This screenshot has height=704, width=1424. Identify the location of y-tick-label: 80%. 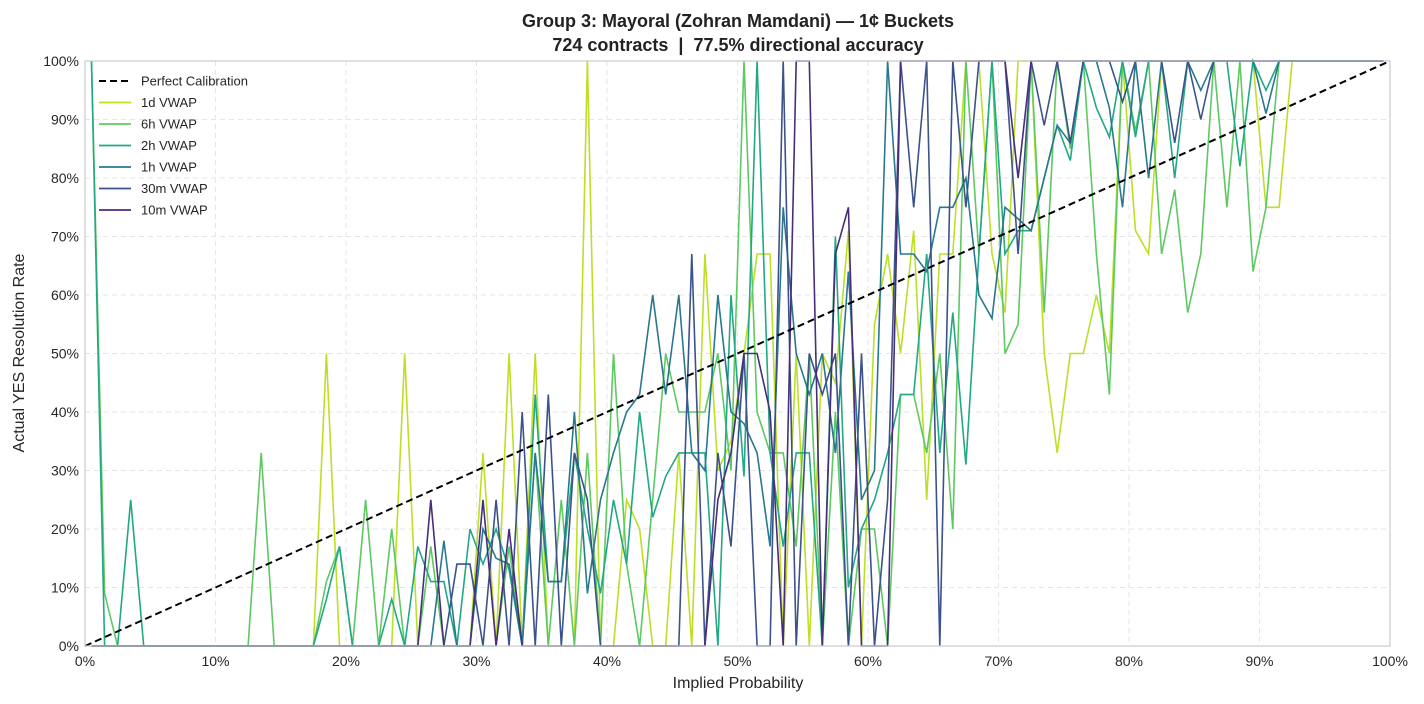
(65, 178).